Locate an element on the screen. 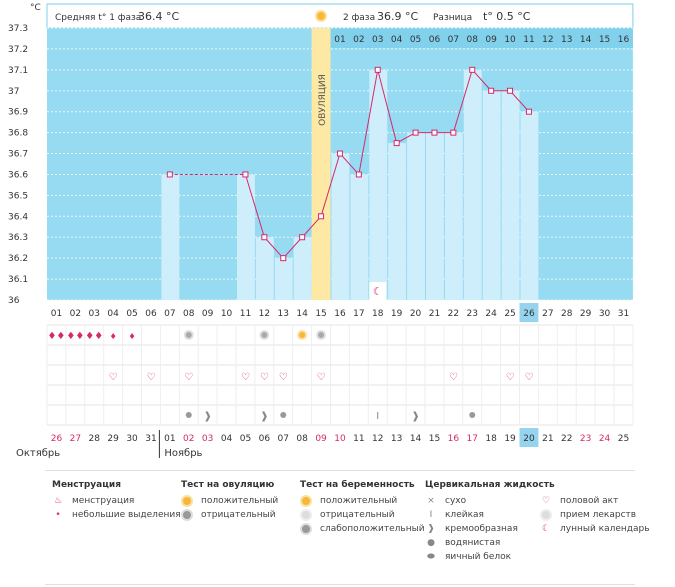 The height and width of the screenshot is (587, 675). legend-title: Менструация is located at coordinates (86, 485).